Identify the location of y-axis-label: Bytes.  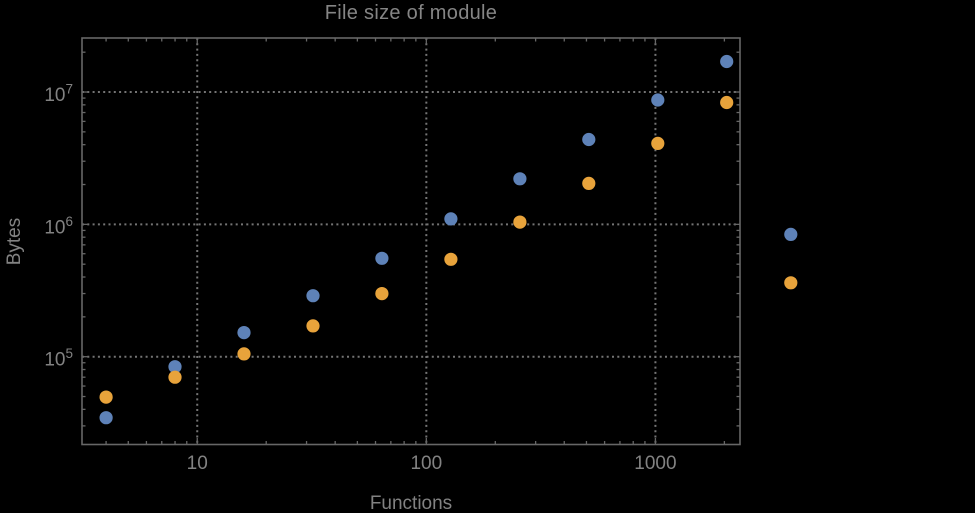
(14, 242).